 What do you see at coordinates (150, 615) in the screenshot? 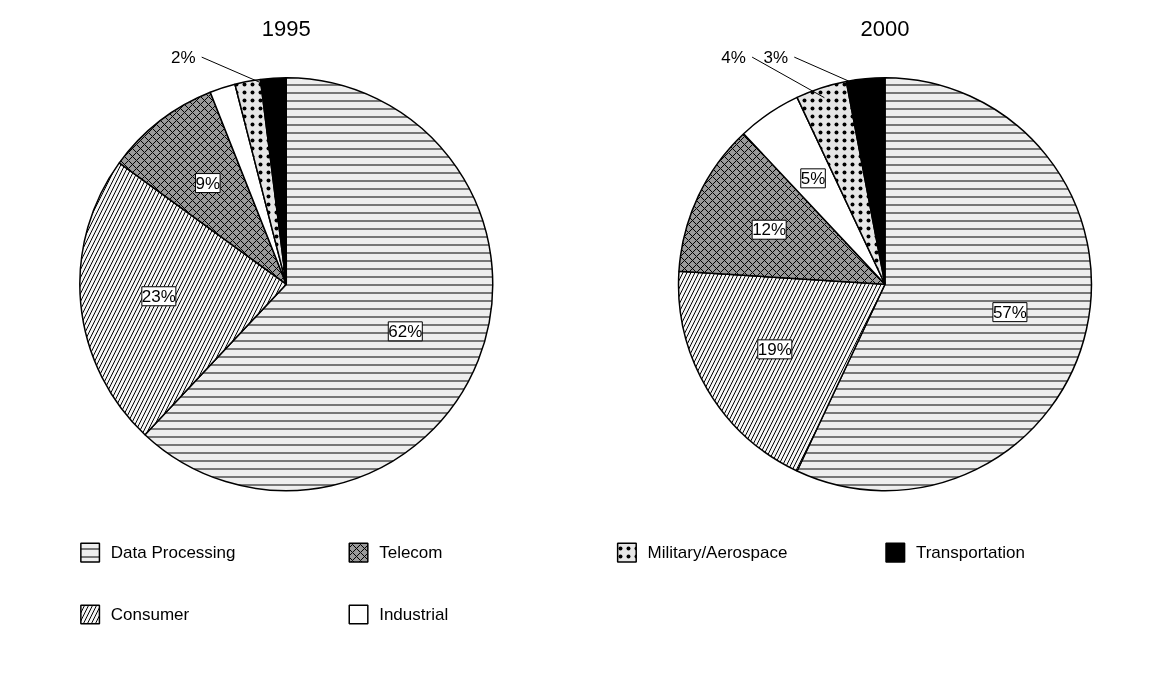
I see `legend-label: Consumer` at bounding box center [150, 615].